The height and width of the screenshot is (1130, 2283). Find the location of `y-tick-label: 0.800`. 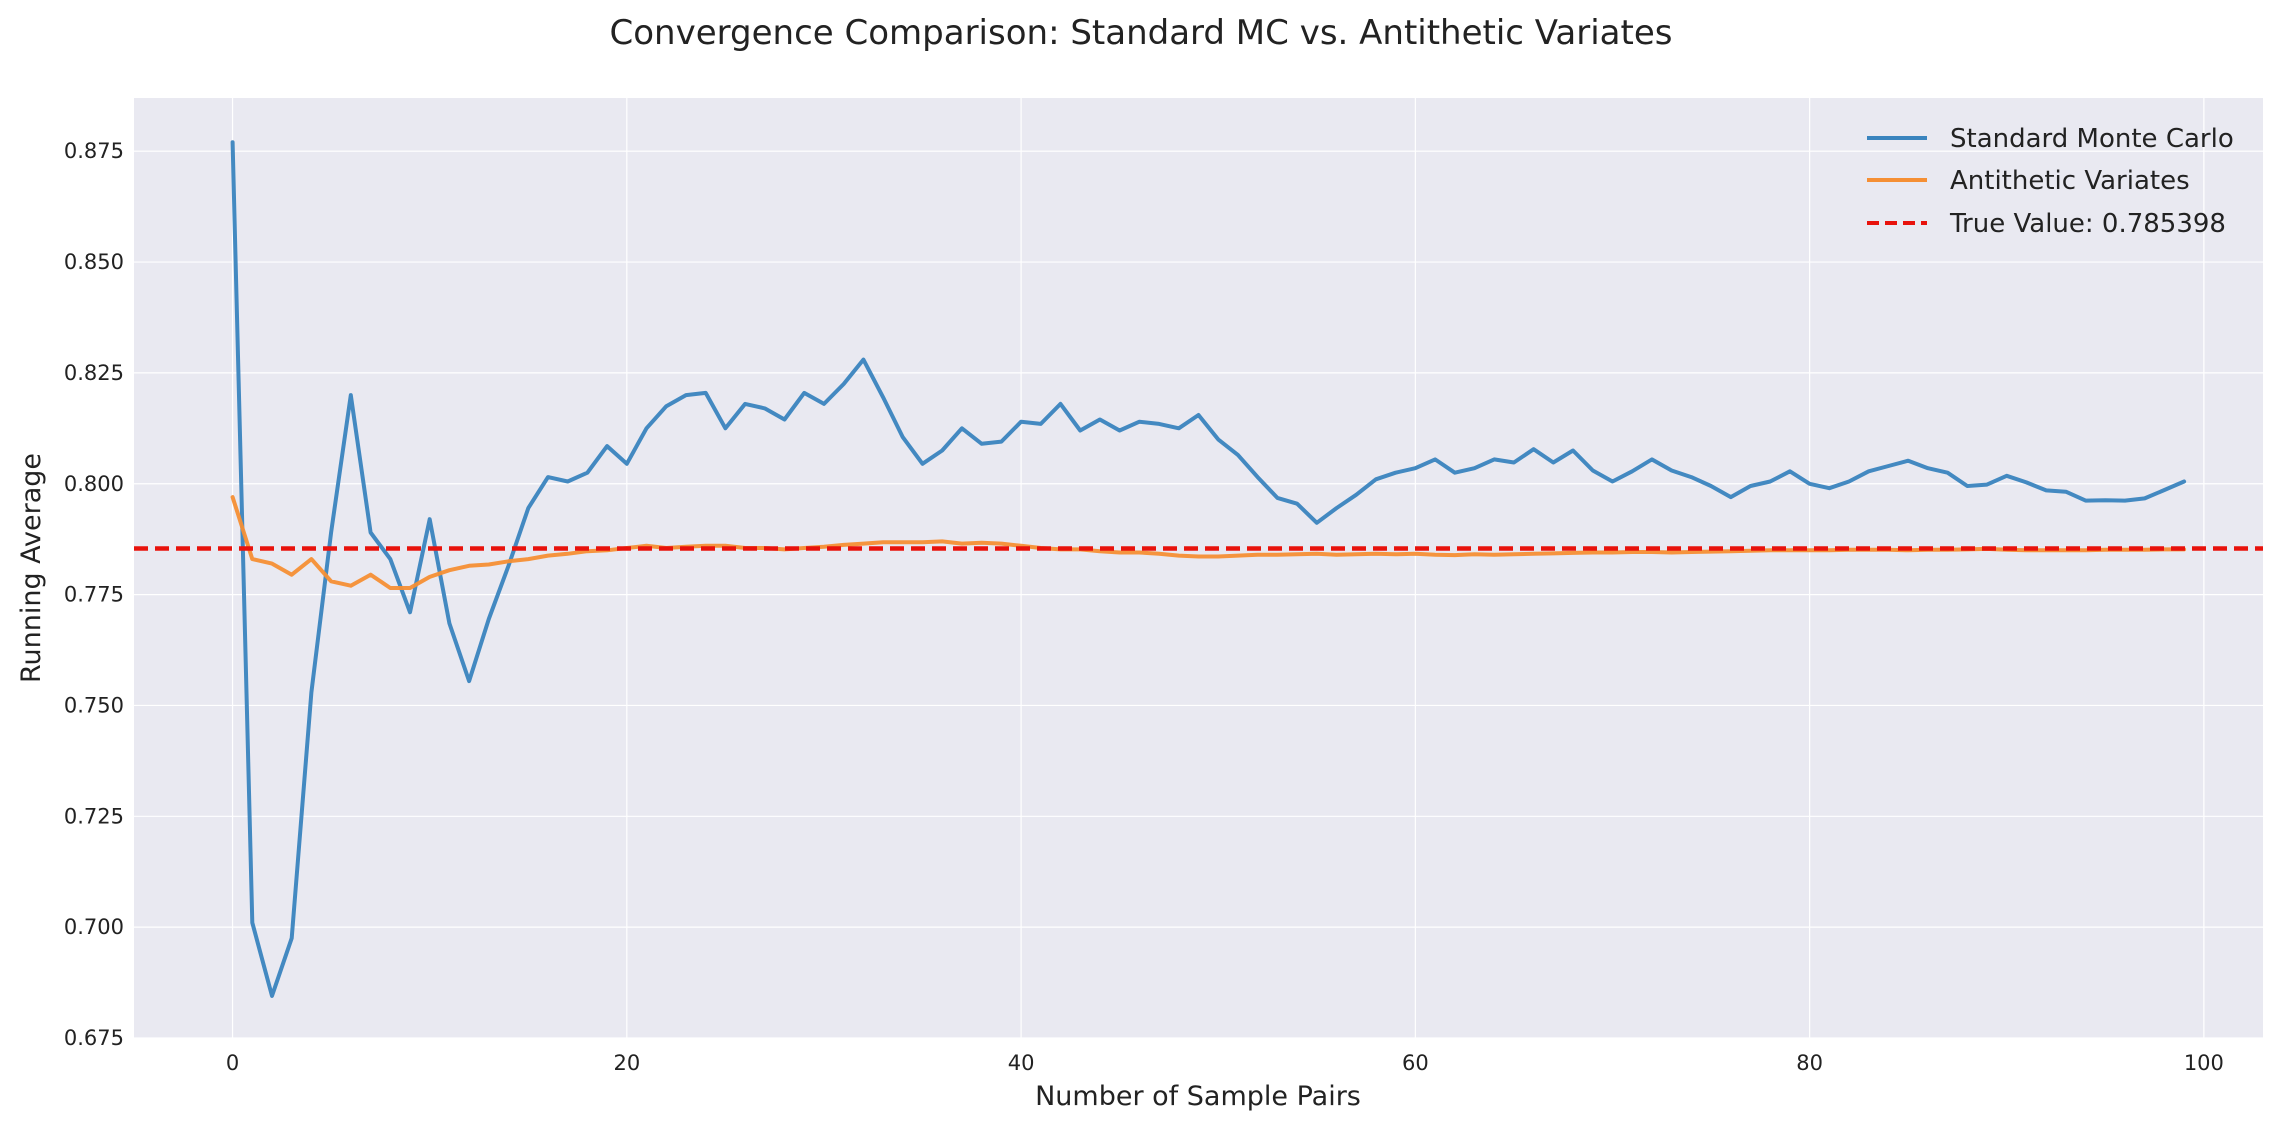

y-tick-label: 0.800 is located at coordinates (94, 484).